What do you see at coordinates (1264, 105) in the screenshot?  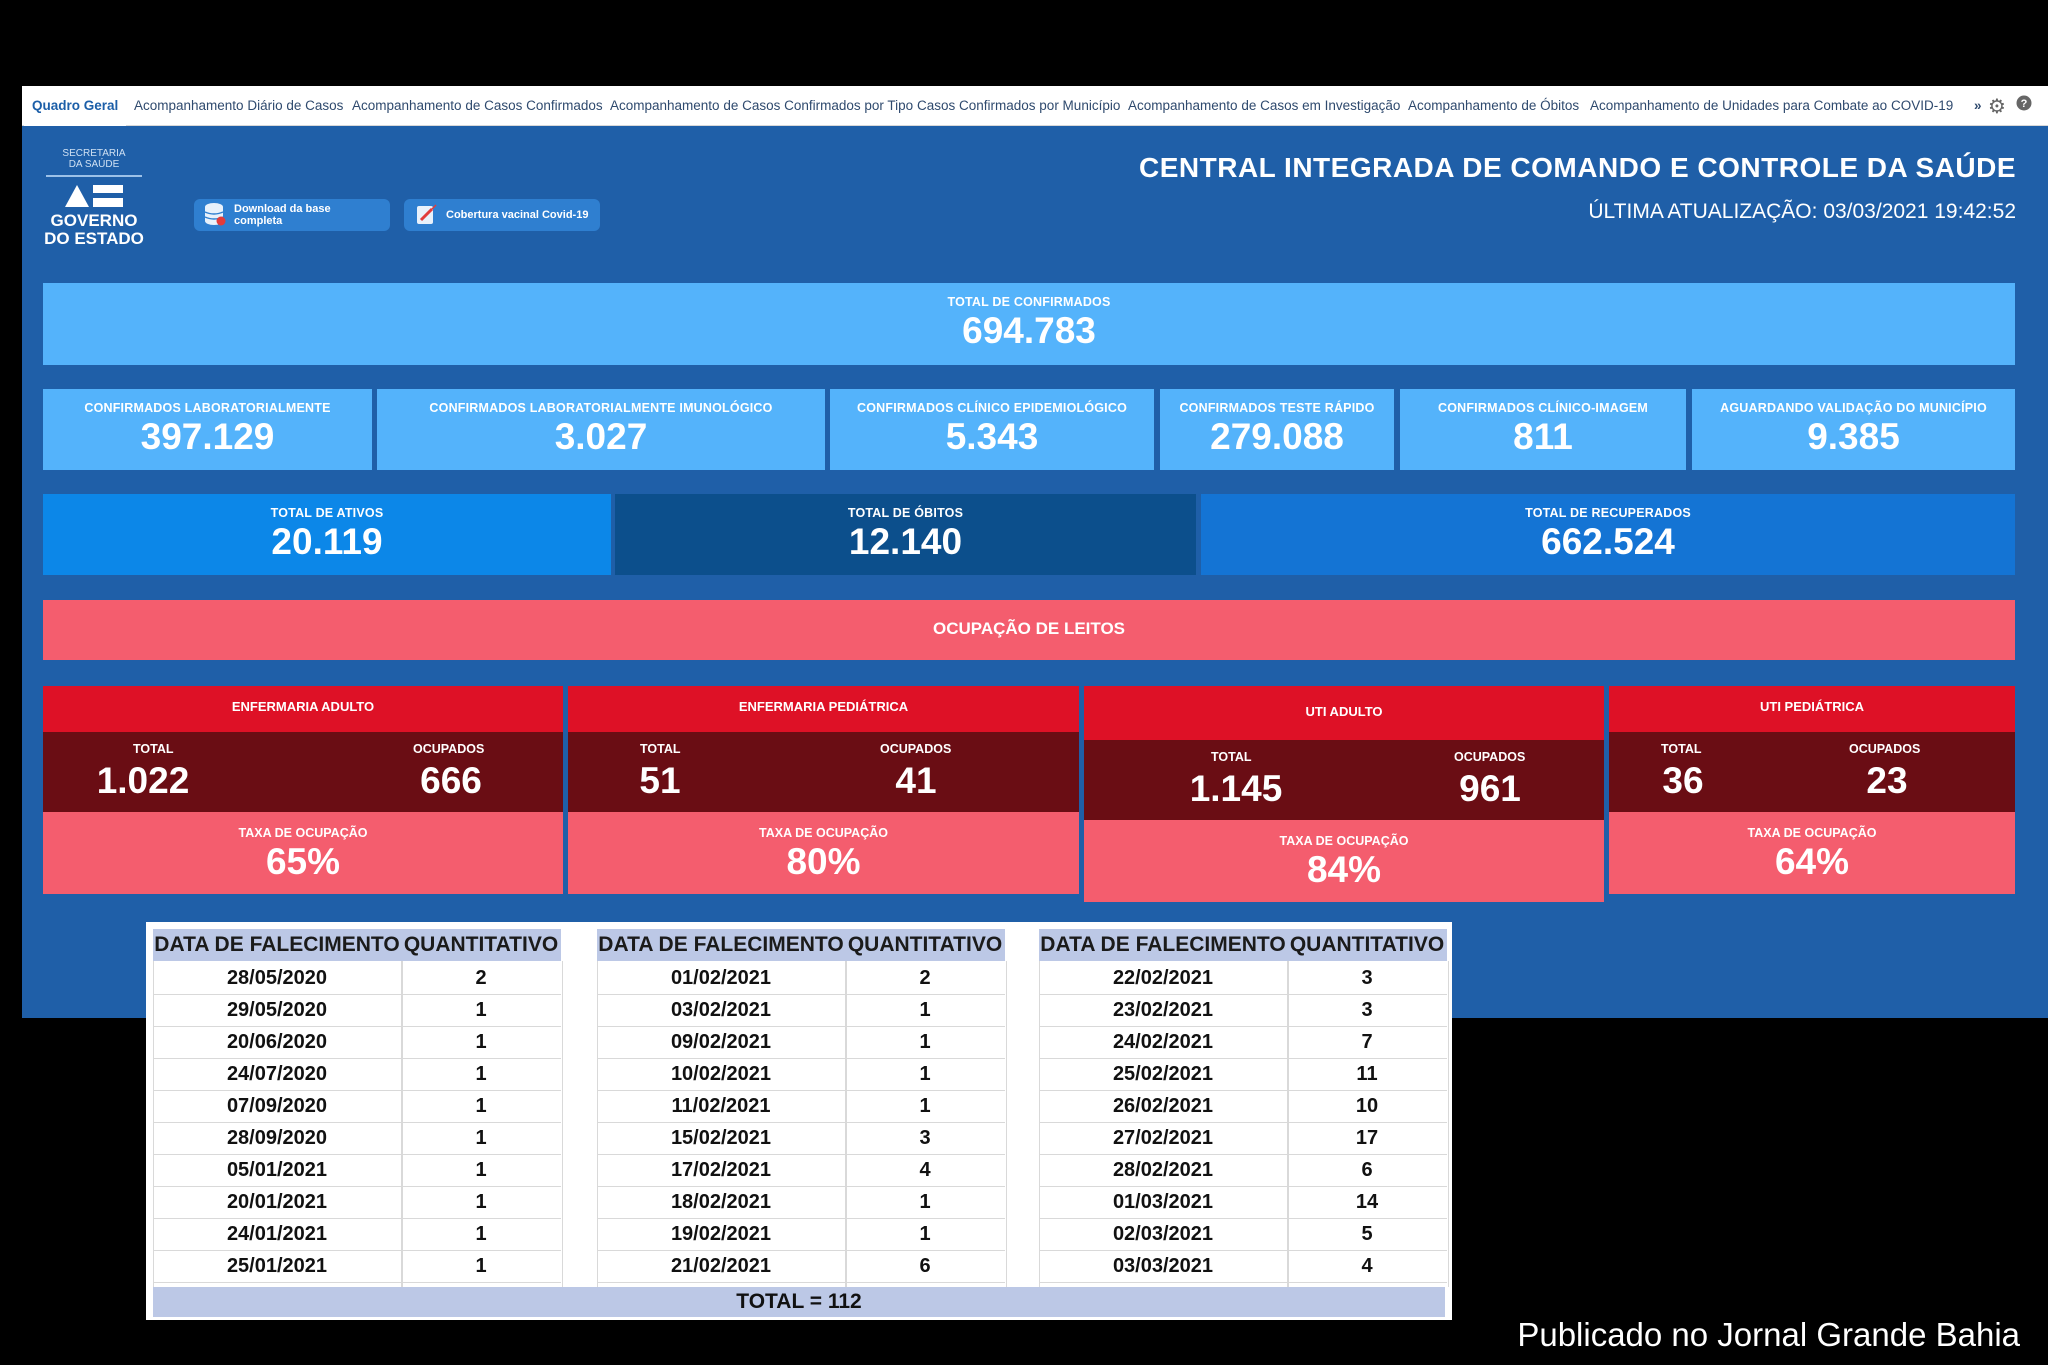 I see `tab-casos-investigacao: Acompanhamento de Casos em Investigação` at bounding box center [1264, 105].